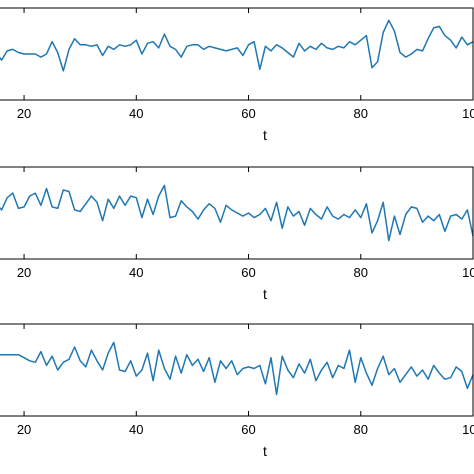 Image resolution: width=474 pixels, height=474 pixels. What do you see at coordinates (24, 113) in the screenshot?
I see `x-tick-label: 20` at bounding box center [24, 113].